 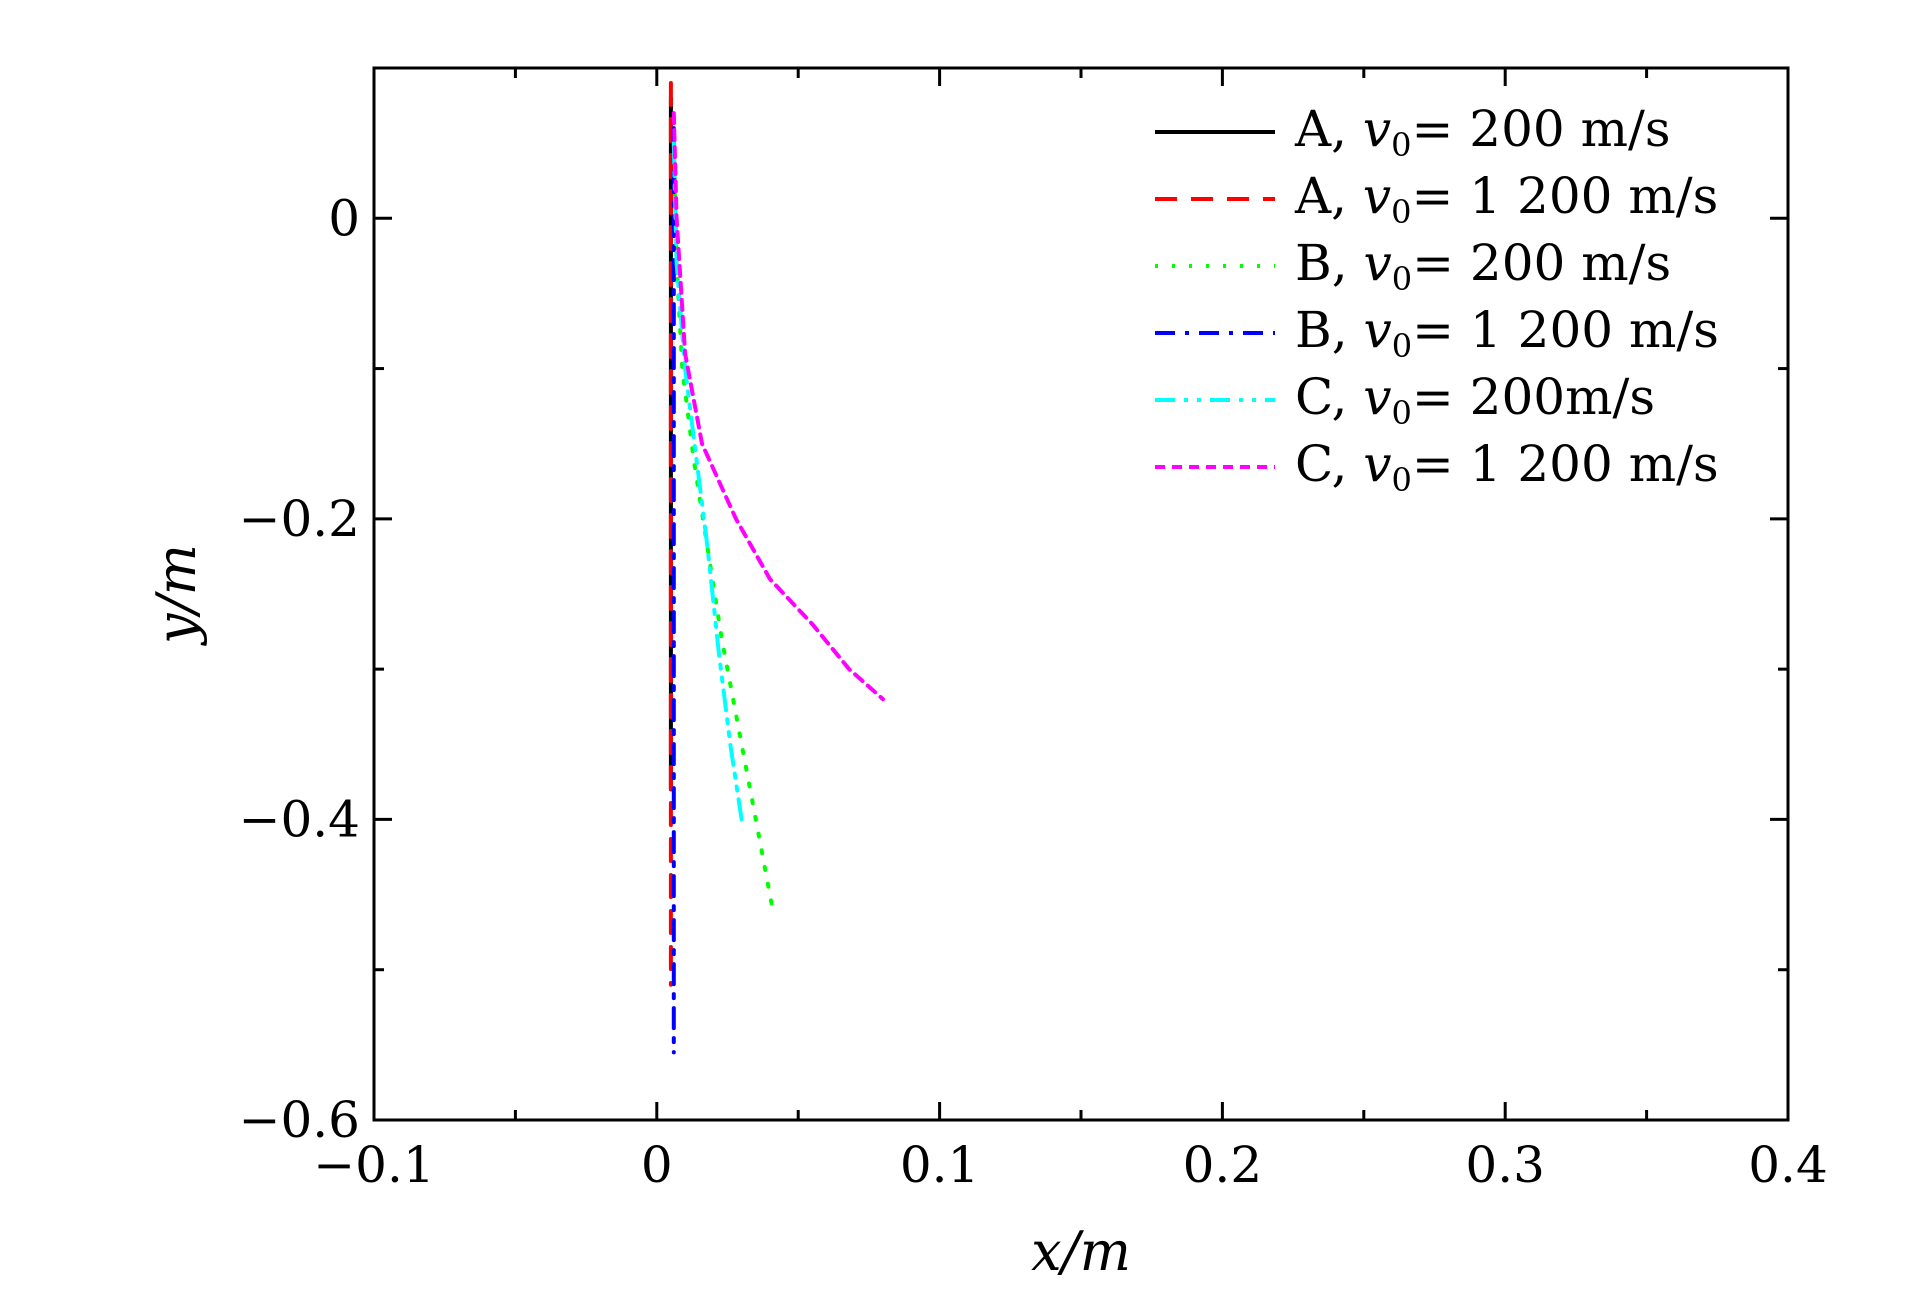 I want to click on legend-label-2: A, v0= 1 200 m/s, so click(x=1506, y=199).